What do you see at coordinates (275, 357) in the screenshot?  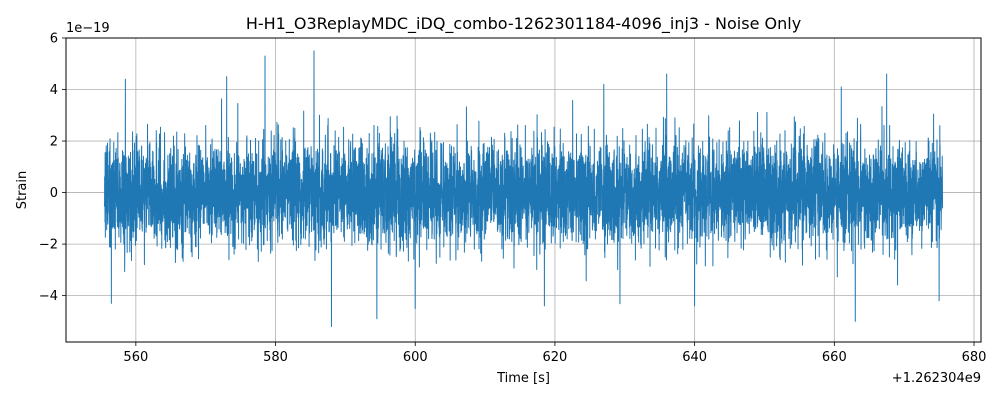 I see `x-tick-label: 580` at bounding box center [275, 357].